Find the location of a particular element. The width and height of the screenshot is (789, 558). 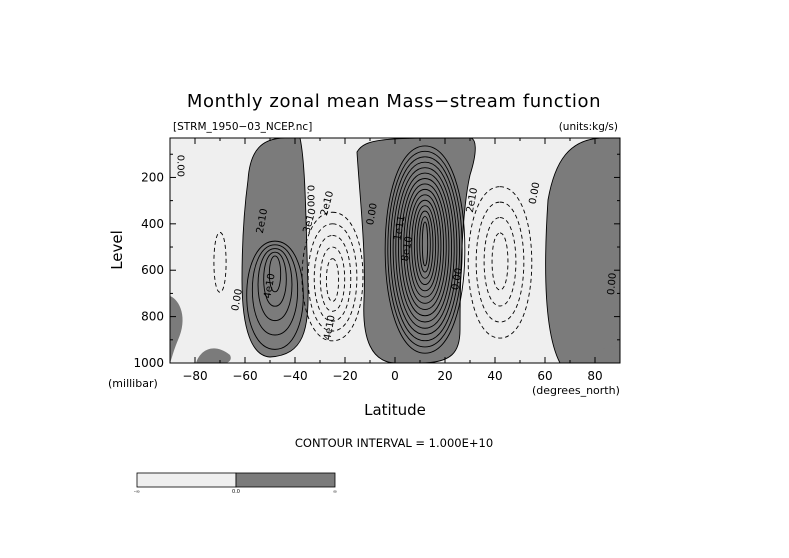

contour-label: 1e11 is located at coordinates (399, 228).